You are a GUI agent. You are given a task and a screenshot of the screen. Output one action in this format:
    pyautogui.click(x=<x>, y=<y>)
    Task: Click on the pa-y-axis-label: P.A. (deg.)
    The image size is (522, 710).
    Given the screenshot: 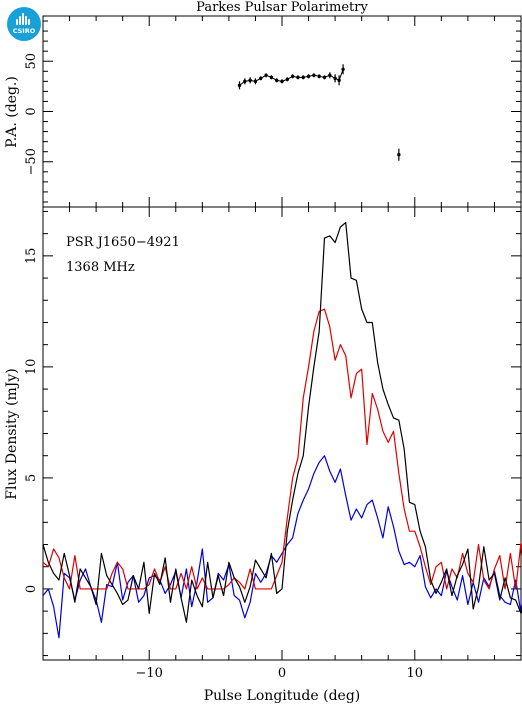 What is the action you would take?
    pyautogui.click(x=12, y=112)
    